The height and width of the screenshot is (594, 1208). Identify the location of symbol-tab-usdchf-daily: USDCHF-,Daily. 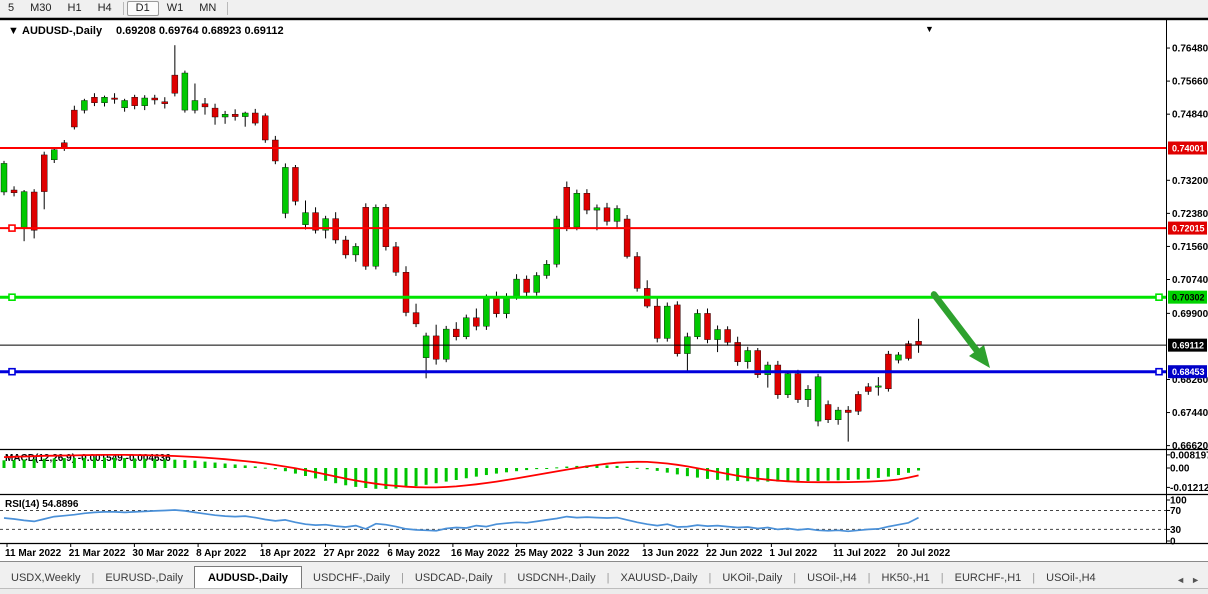
(352, 578).